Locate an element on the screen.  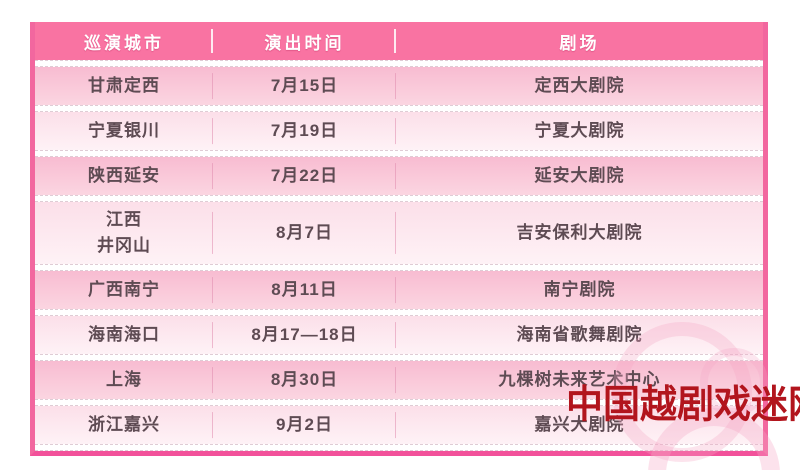
cell-theater: 南宁剧院 is located at coordinates (579, 289).